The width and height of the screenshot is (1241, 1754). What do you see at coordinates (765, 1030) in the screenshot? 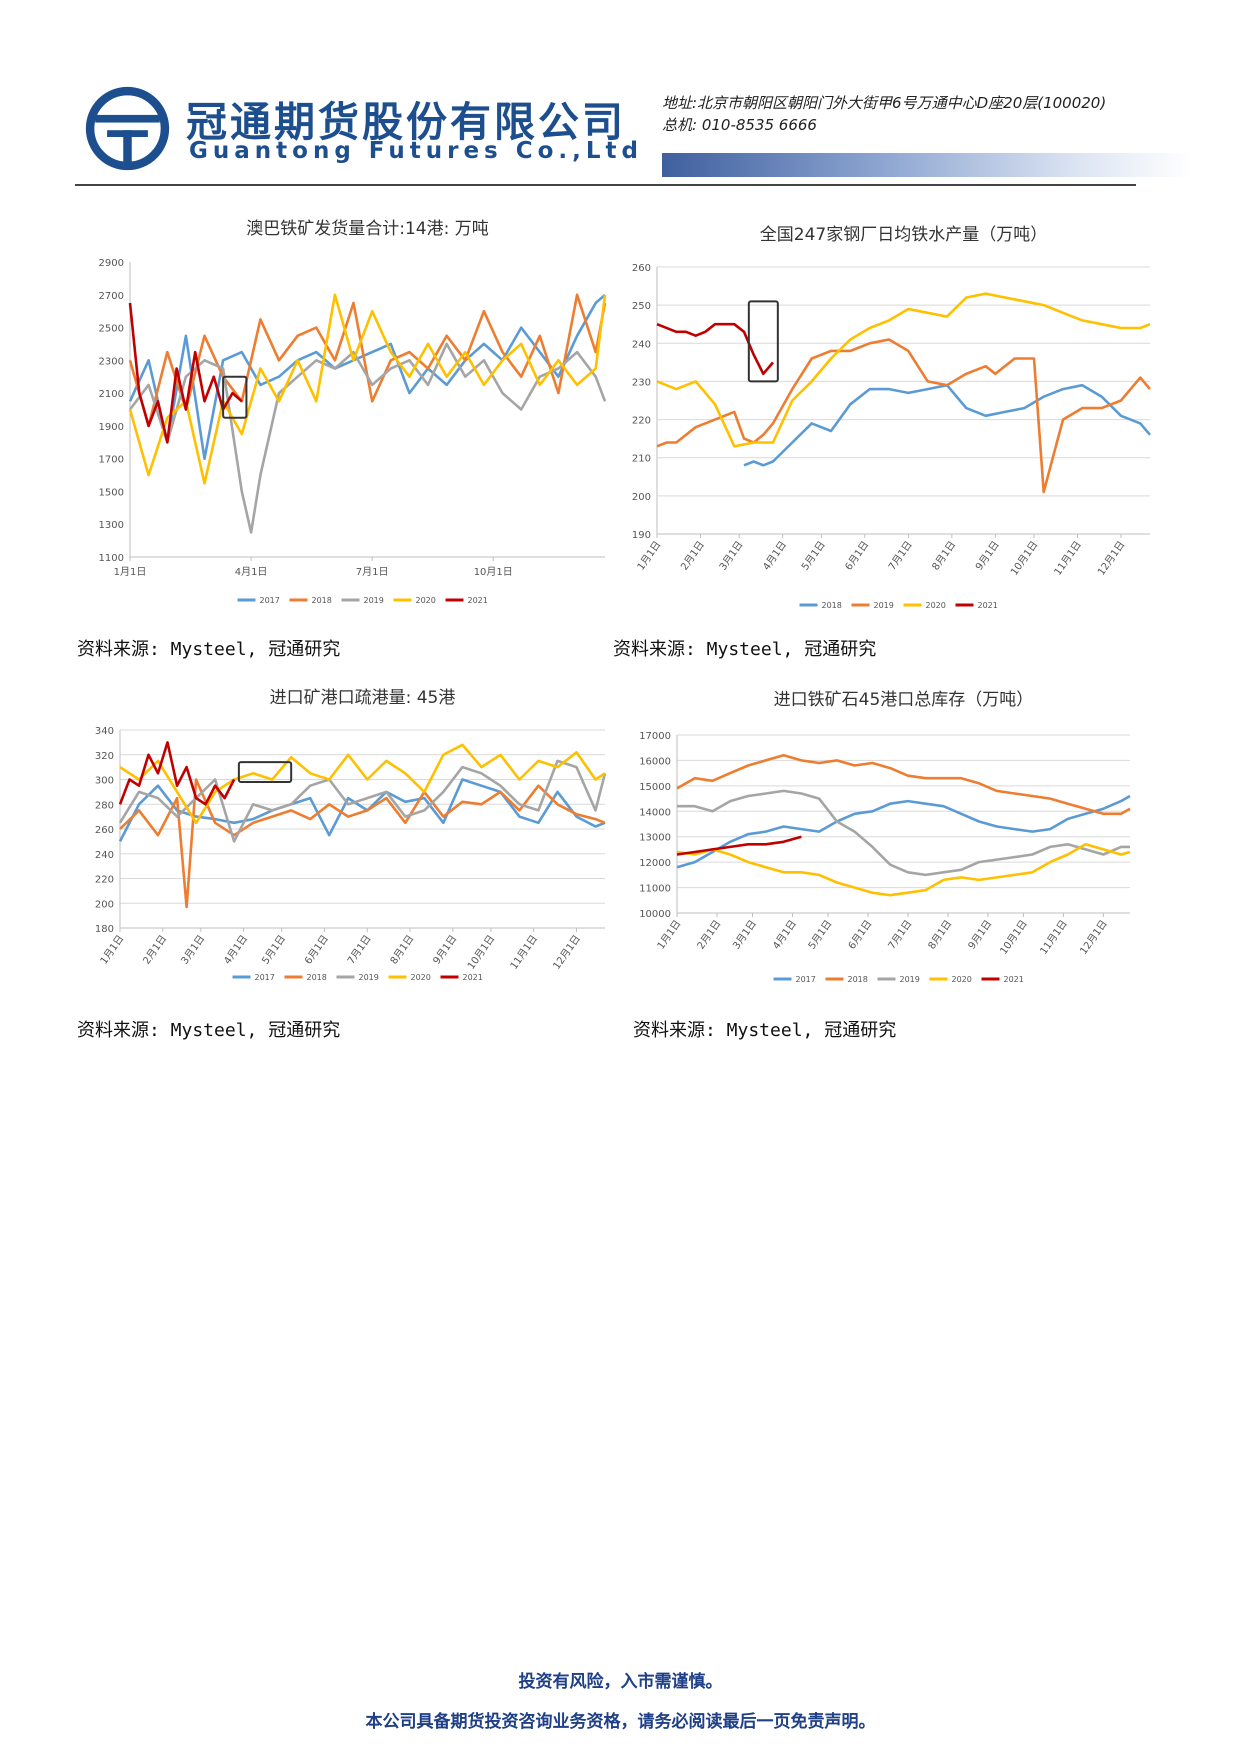
I see `source-note-4: 资料来源: Mysteel, 冠通研究` at bounding box center [765, 1030].